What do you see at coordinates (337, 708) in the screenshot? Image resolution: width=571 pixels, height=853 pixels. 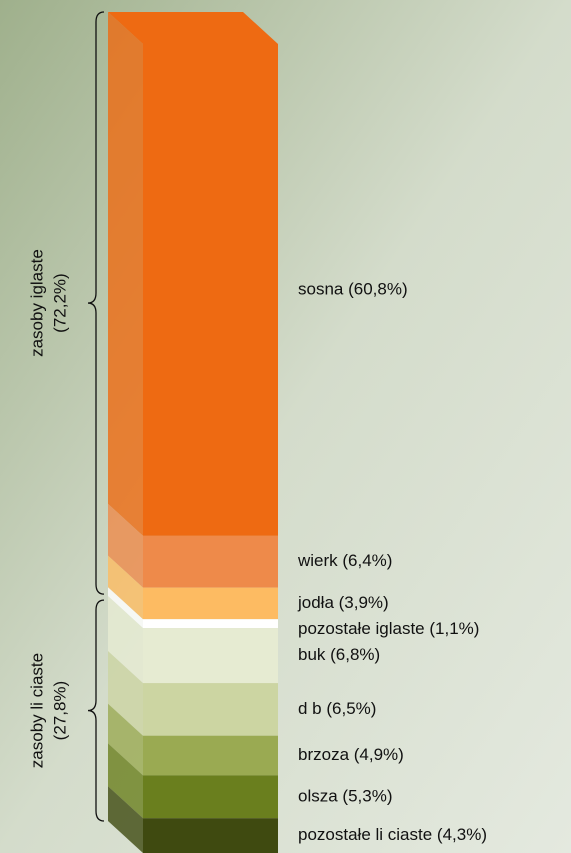 I see `segment-label: d b (6,5%)` at bounding box center [337, 708].